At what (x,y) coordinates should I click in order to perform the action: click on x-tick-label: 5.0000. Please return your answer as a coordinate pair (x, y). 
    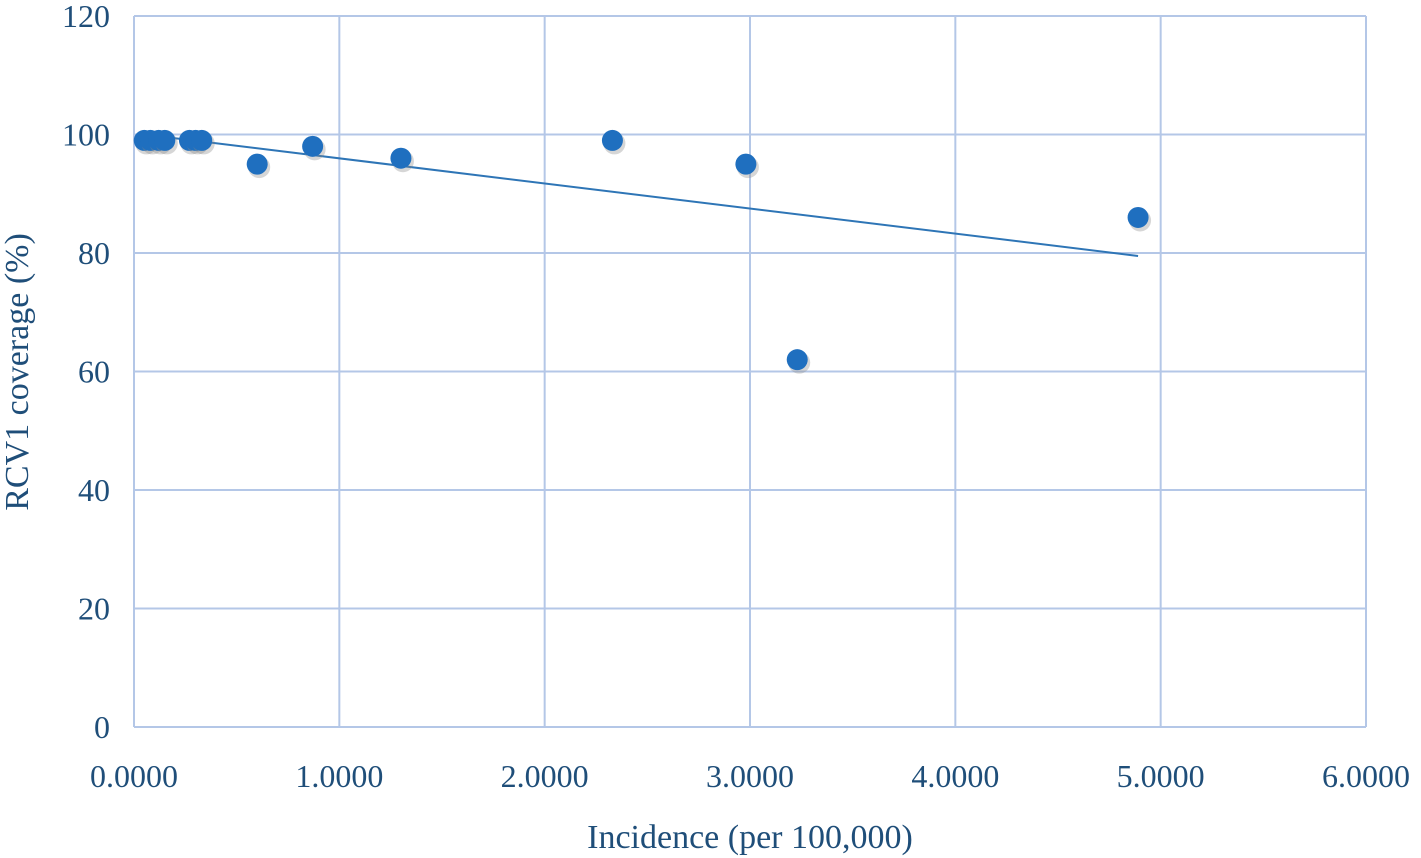
    Looking at the image, I should click on (1161, 776).